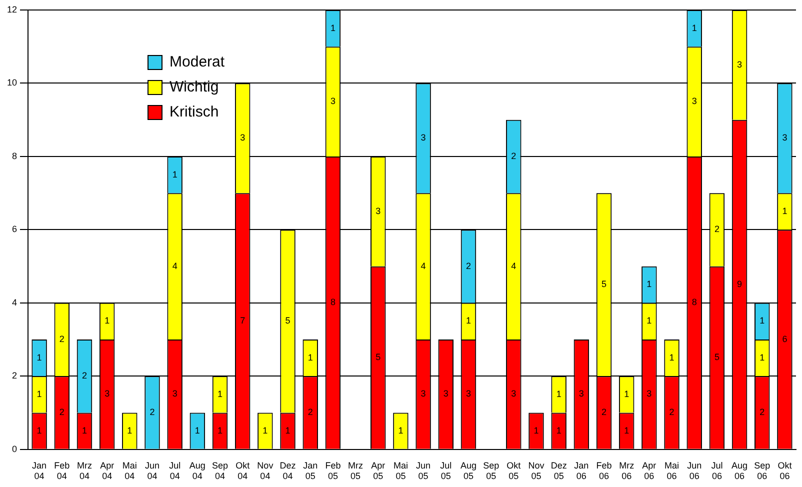 This screenshot has height=487, width=802. Describe the element at coordinates (84, 471) in the screenshot. I see `x-tick-label: Mrz 04` at that location.